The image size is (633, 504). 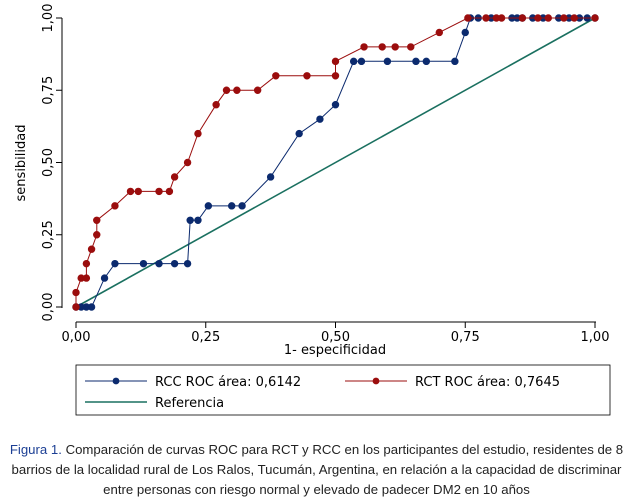 I want to click on legend-item: RCT ROC área: 0,7645, so click(x=452, y=382).